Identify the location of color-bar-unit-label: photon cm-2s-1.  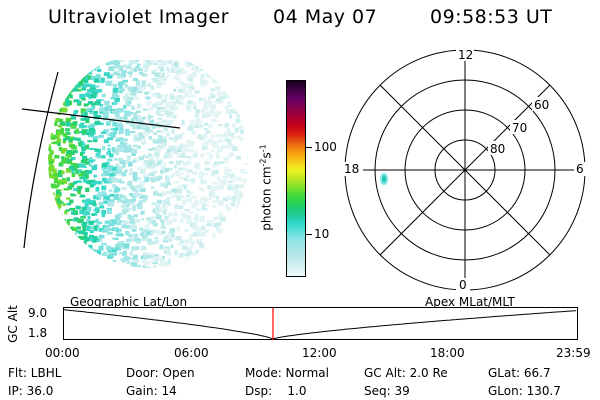
(266, 188).